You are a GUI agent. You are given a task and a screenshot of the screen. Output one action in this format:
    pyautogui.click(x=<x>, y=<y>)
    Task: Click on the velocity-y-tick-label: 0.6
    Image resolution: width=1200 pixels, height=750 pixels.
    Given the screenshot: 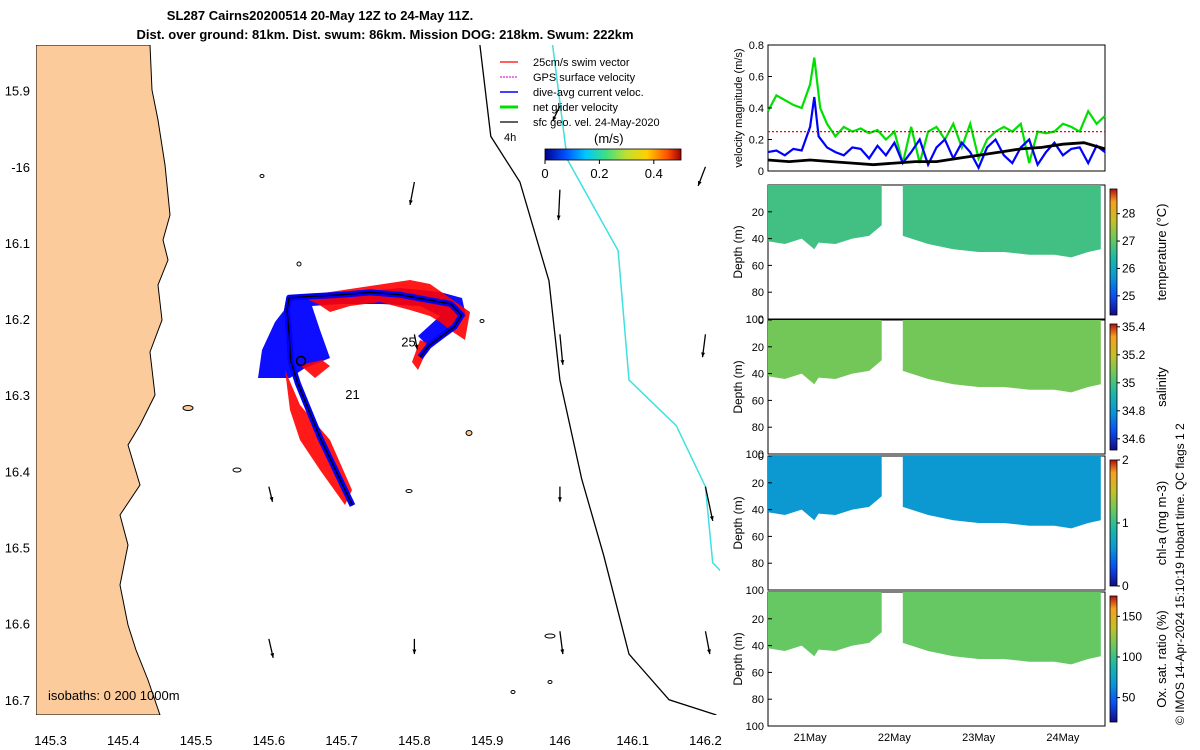 What is the action you would take?
    pyautogui.click(x=756, y=78)
    